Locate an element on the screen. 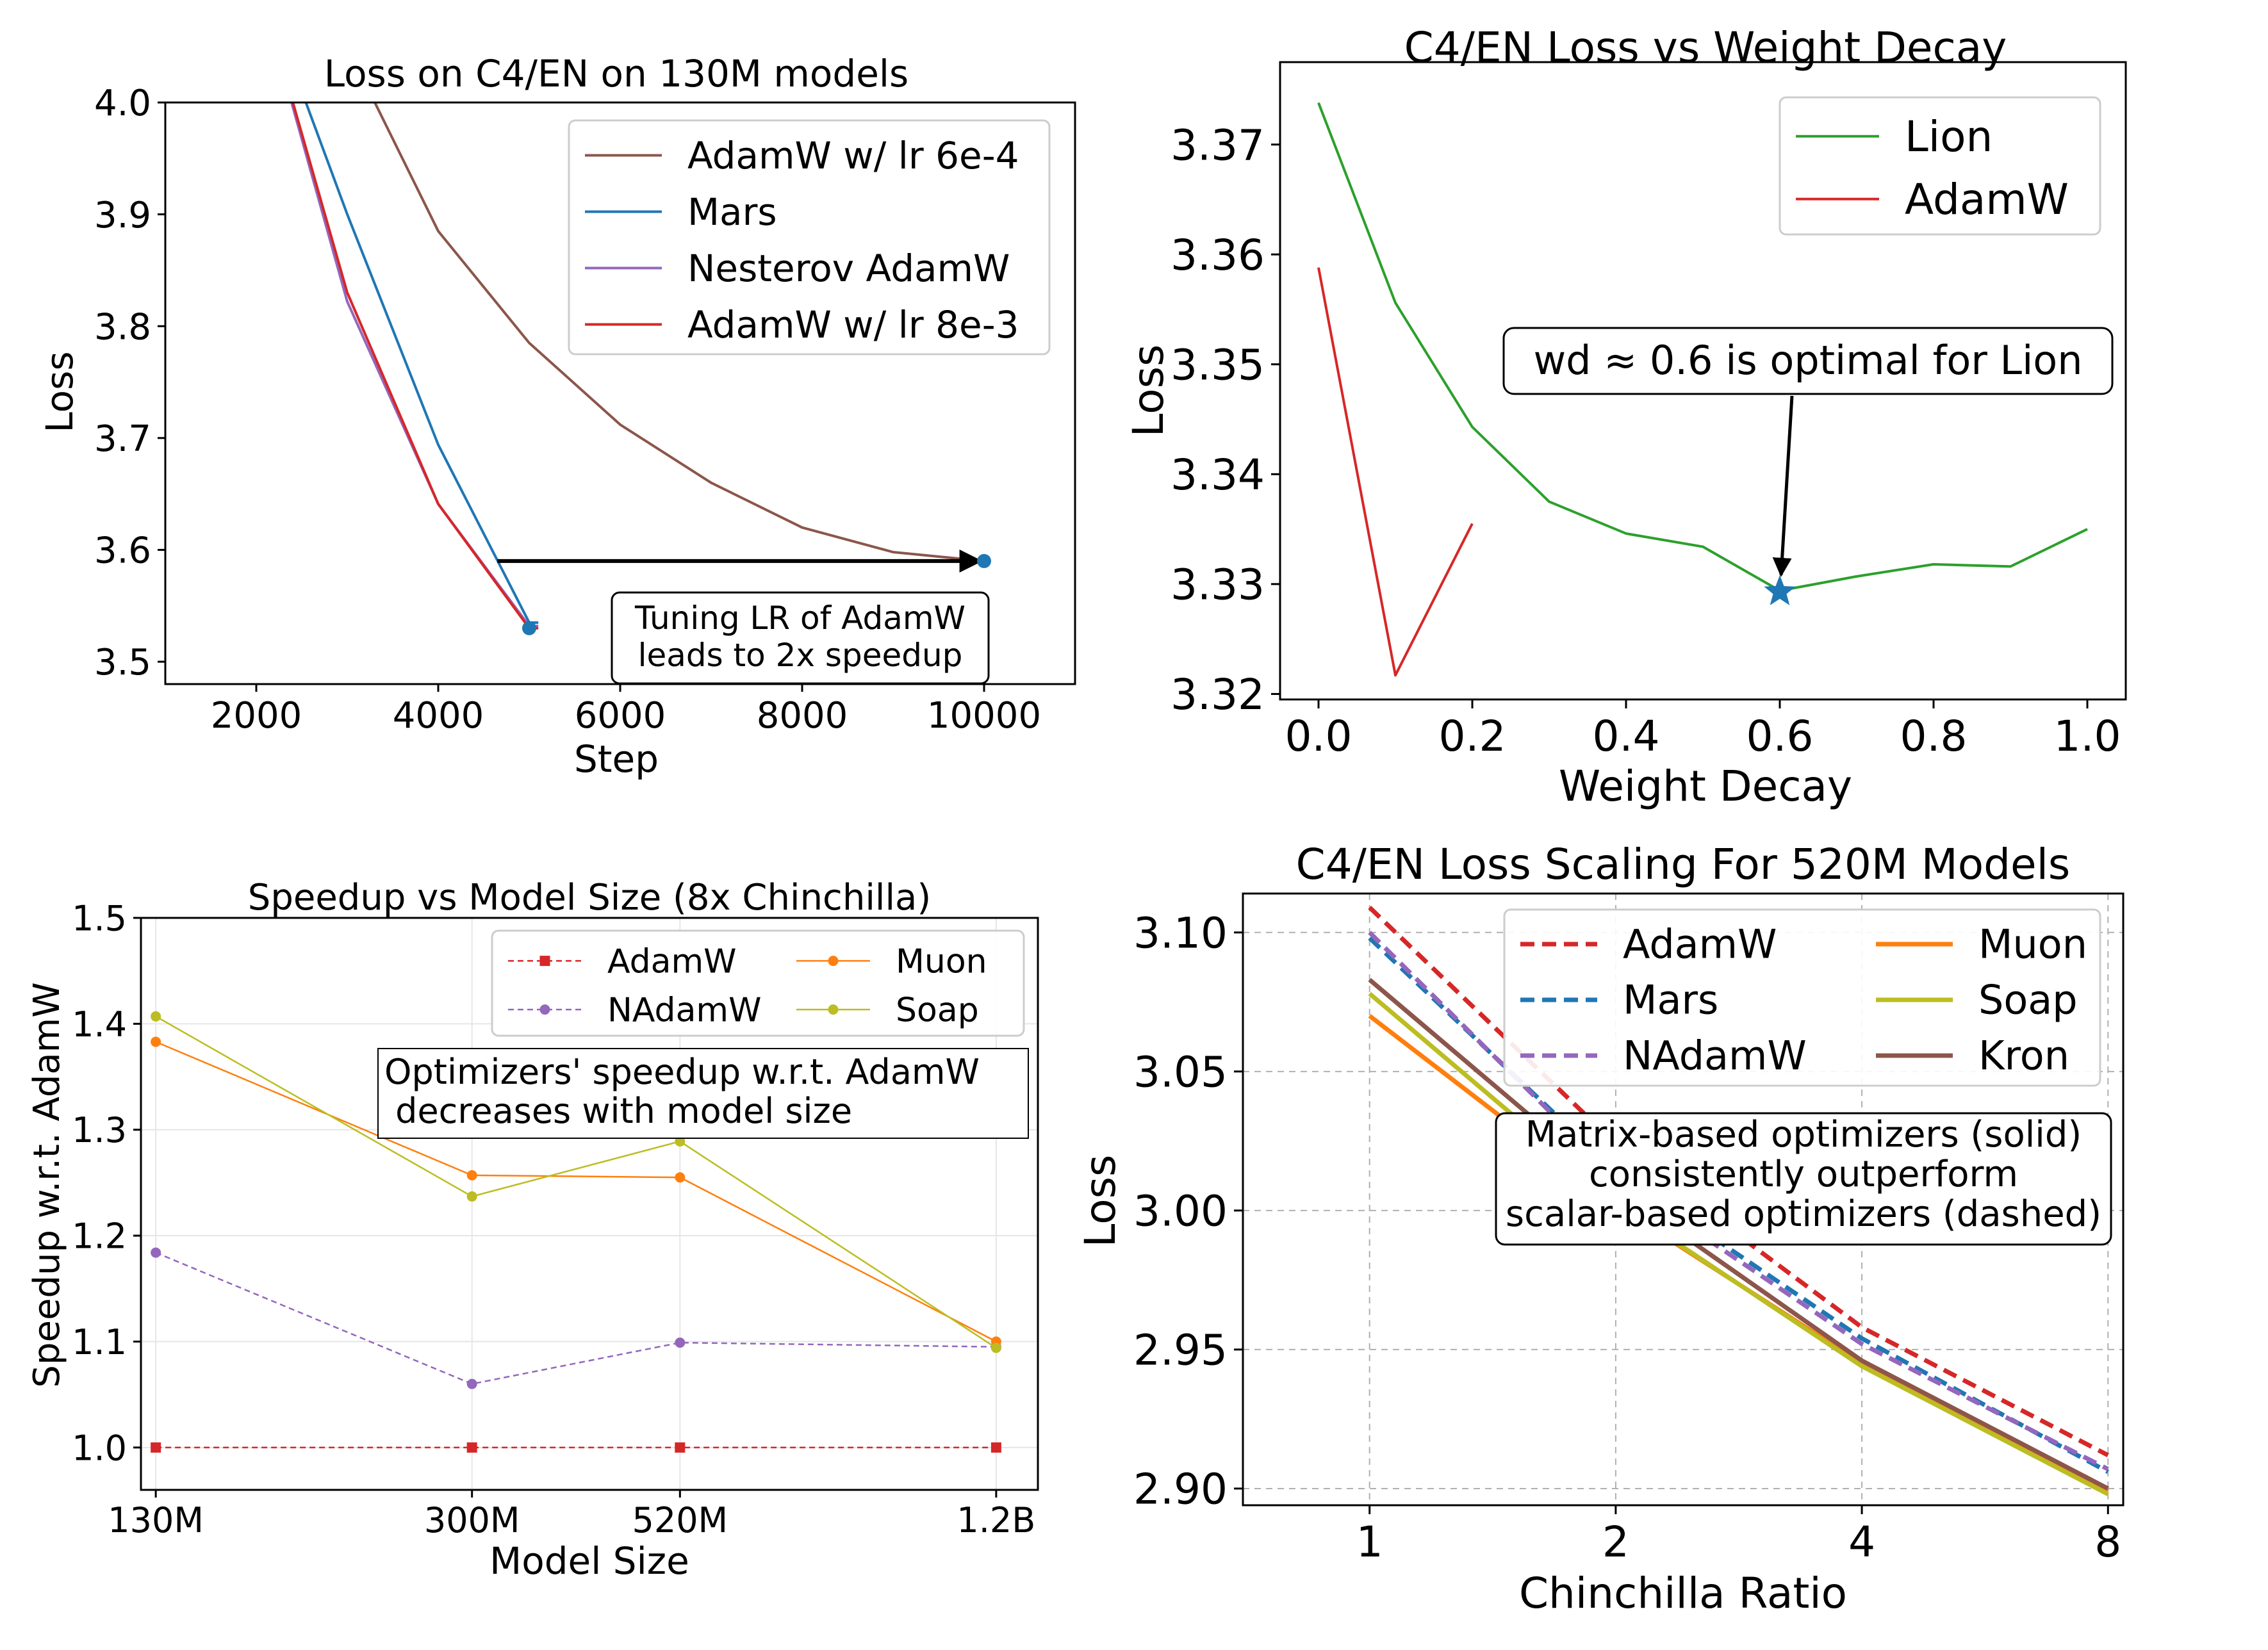 This screenshot has height=1650, width=2268. y-tick-label: 2.90 is located at coordinates (1180, 1489).